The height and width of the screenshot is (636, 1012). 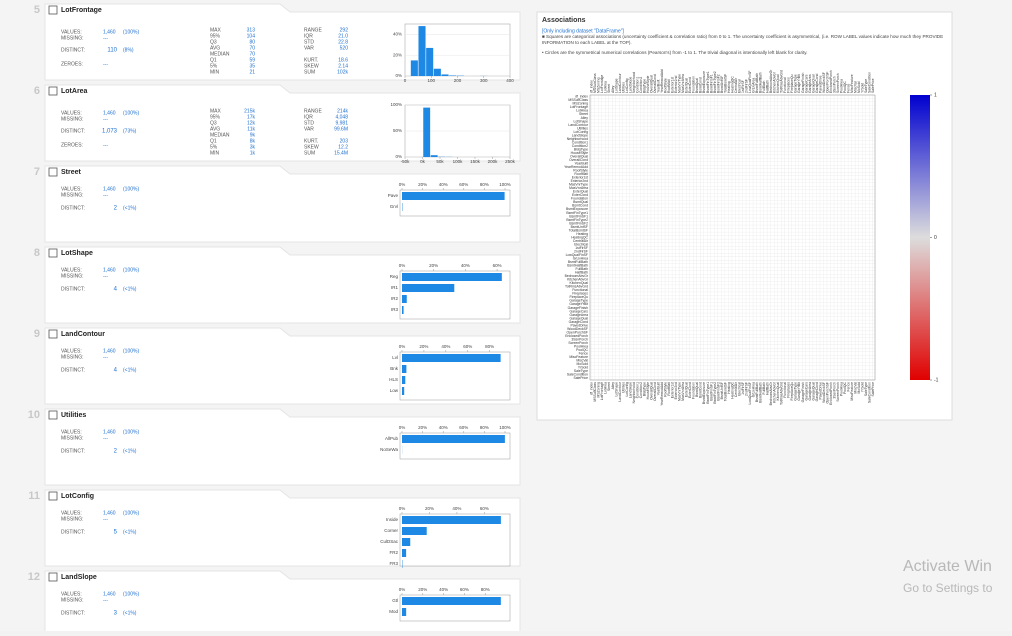 What do you see at coordinates (252, 72) in the screenshot?
I see `stat-value: 21` at bounding box center [252, 72].